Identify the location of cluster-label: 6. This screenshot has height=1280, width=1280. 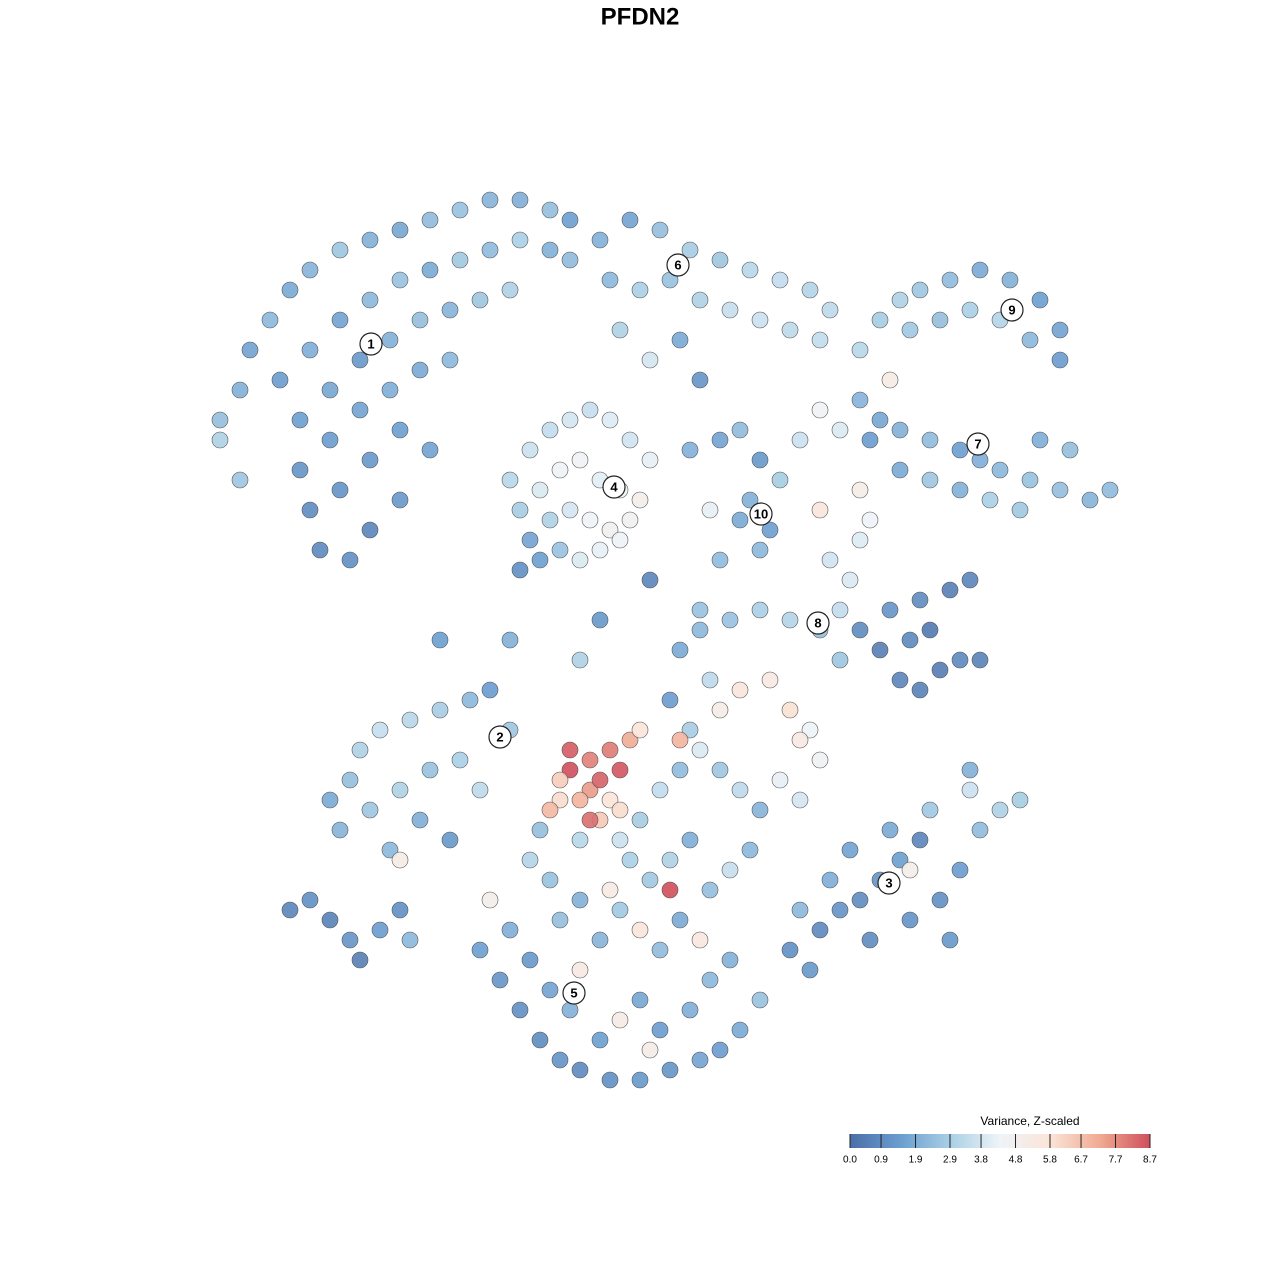
(678, 265).